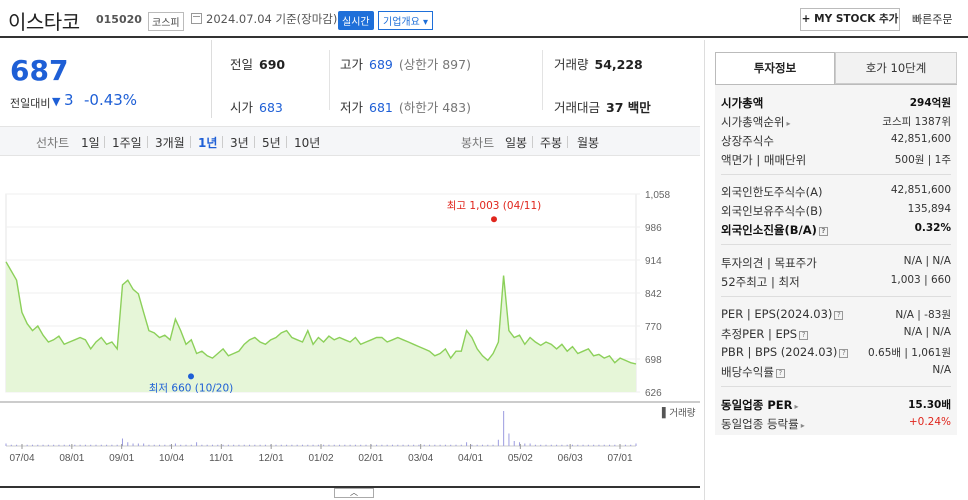 This screenshot has width=968, height=500. Describe the element at coordinates (307, 143) in the screenshot. I see `tab-10y: 10년` at that location.